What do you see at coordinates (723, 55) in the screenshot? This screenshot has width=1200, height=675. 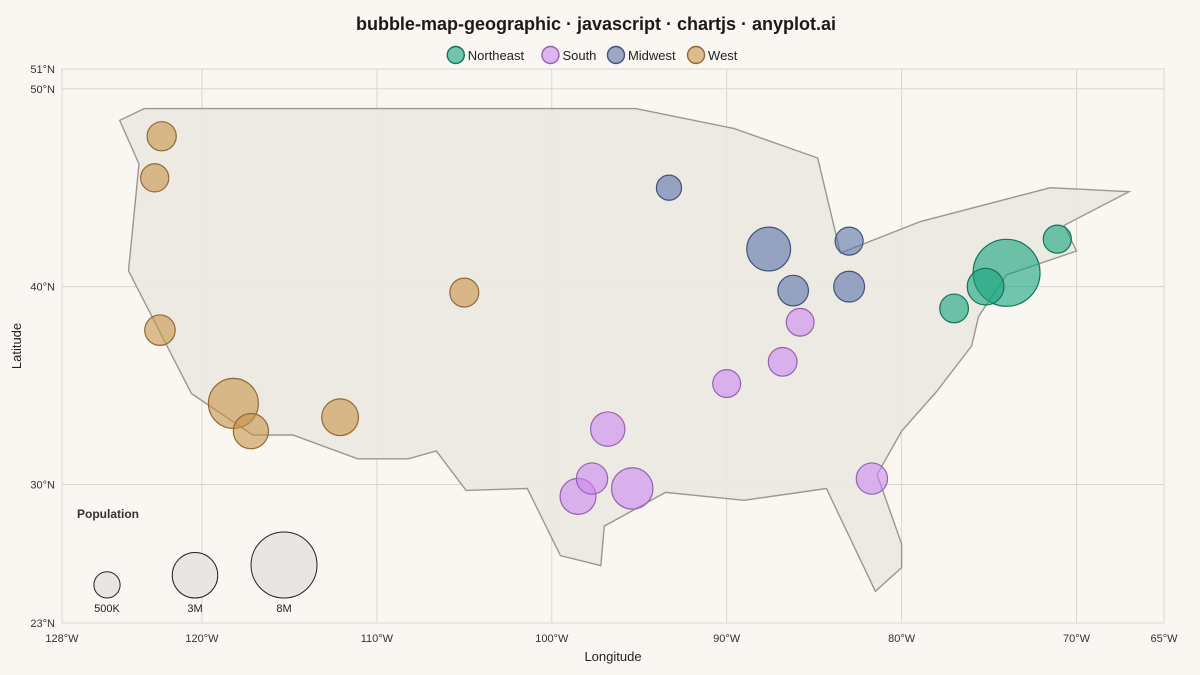 I see `legend-label-west: West` at bounding box center [723, 55].